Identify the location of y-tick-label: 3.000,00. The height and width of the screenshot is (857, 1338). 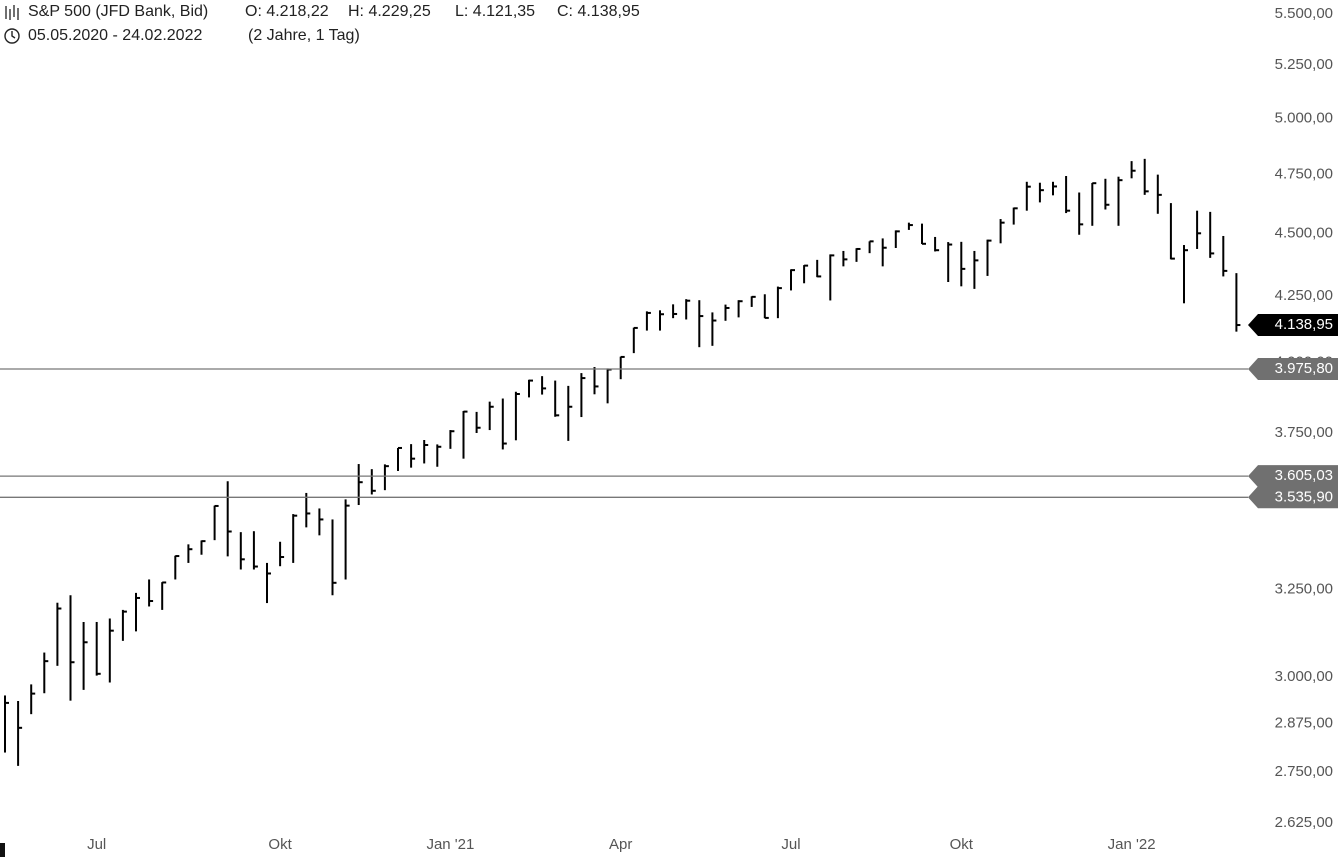
(1304, 676).